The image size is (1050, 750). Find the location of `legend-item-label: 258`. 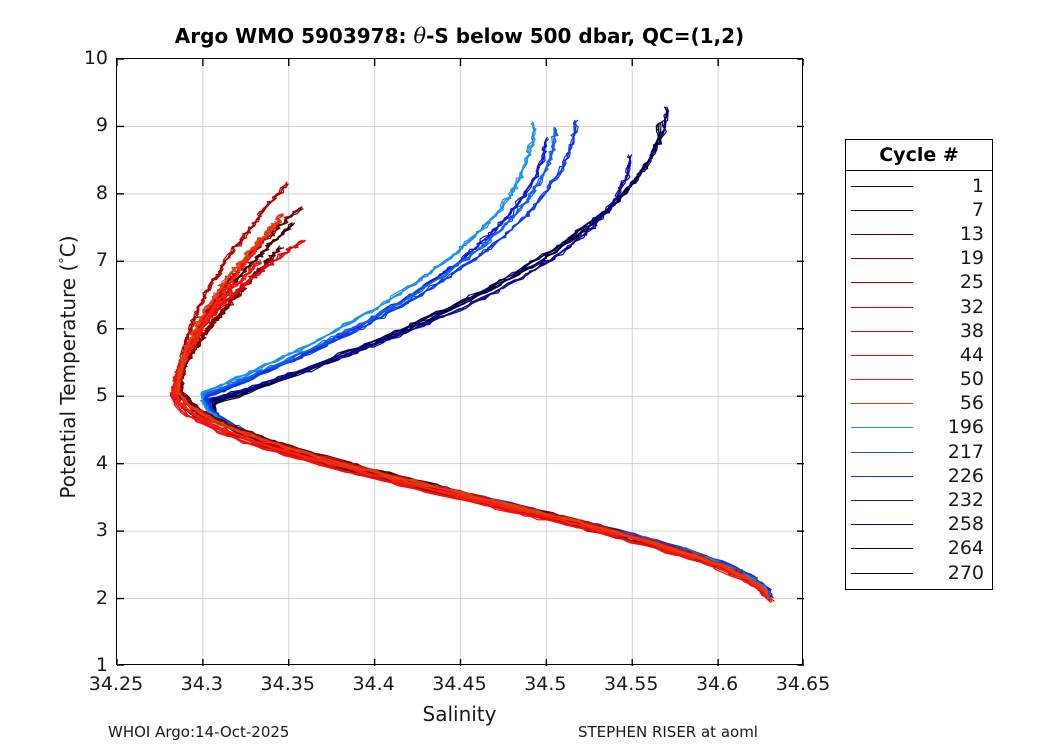

legend-item-label: 258 is located at coordinates (965, 524).